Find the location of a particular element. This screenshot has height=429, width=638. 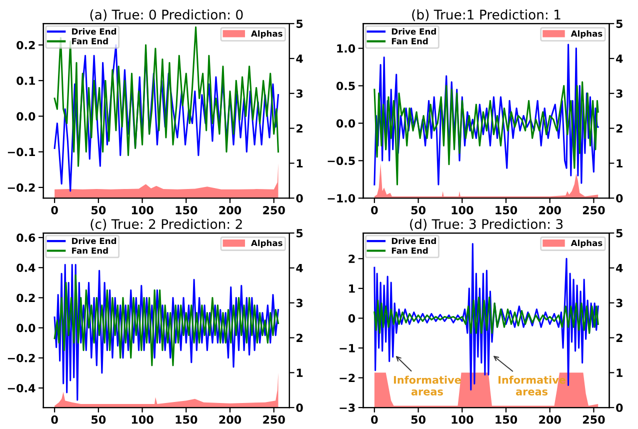

y-tick-label: 1.0 is located at coordinates (346, 48).